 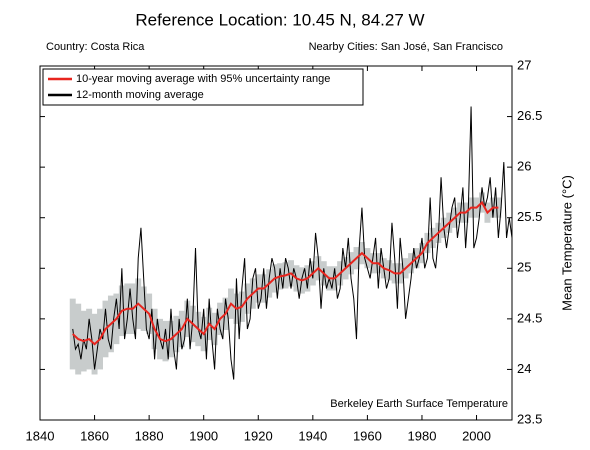 What do you see at coordinates (422, 435) in the screenshot?
I see `x-tick-label: 1980` at bounding box center [422, 435].